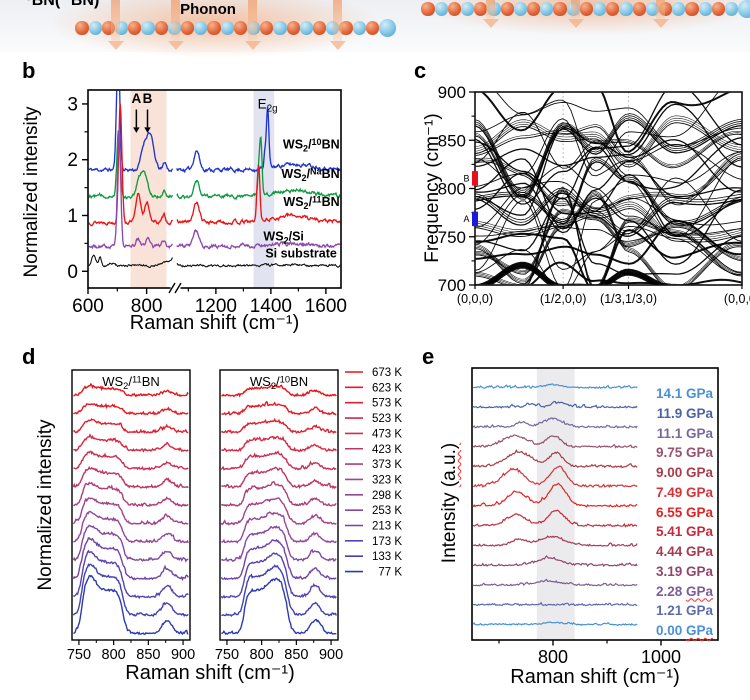 Image resolution: width=750 pixels, height=700 pixels. I want to click on mode-label: B, so click(148, 98).